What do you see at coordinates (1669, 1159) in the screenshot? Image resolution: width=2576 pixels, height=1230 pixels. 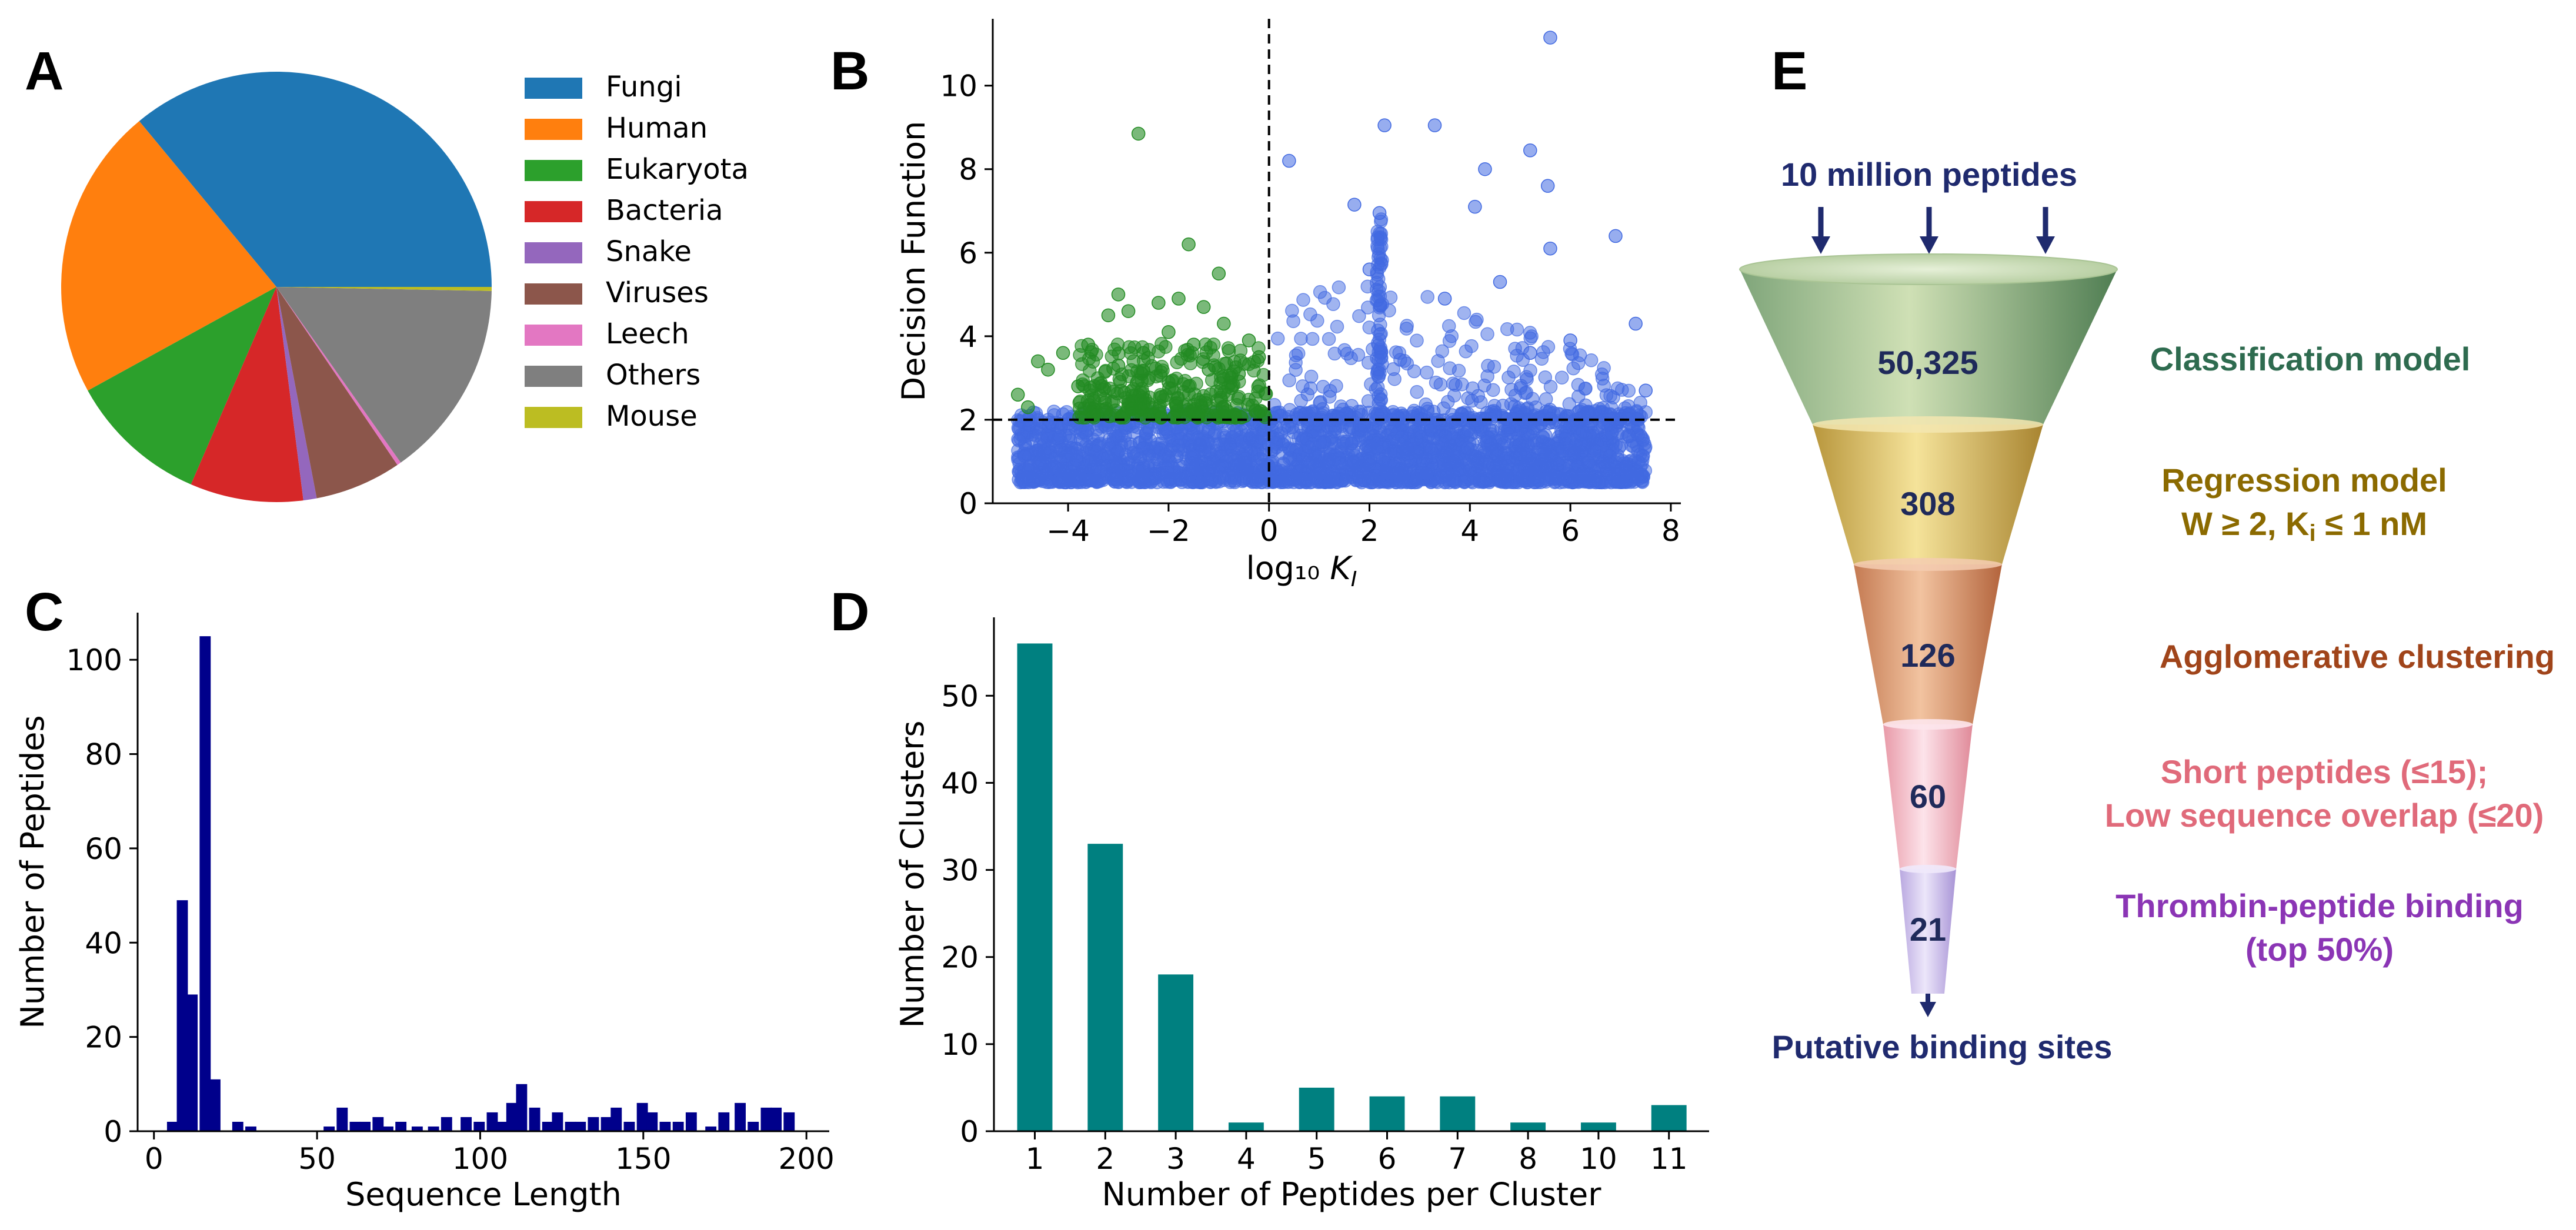 I see `x-tick-label: 11` at bounding box center [1669, 1159].